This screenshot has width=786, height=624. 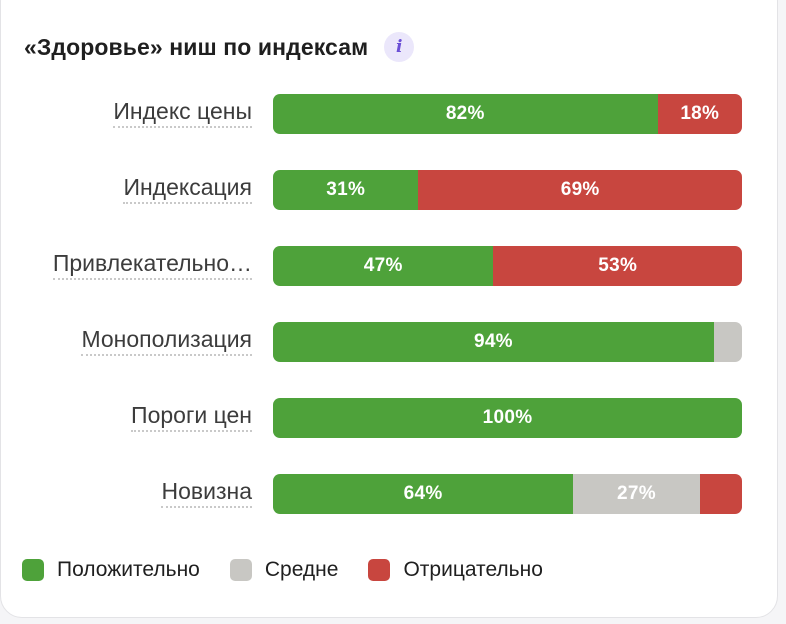 What do you see at coordinates (196, 46) in the screenshot?
I see `chart-title: «Здоровье» ниш по индексам` at bounding box center [196, 46].